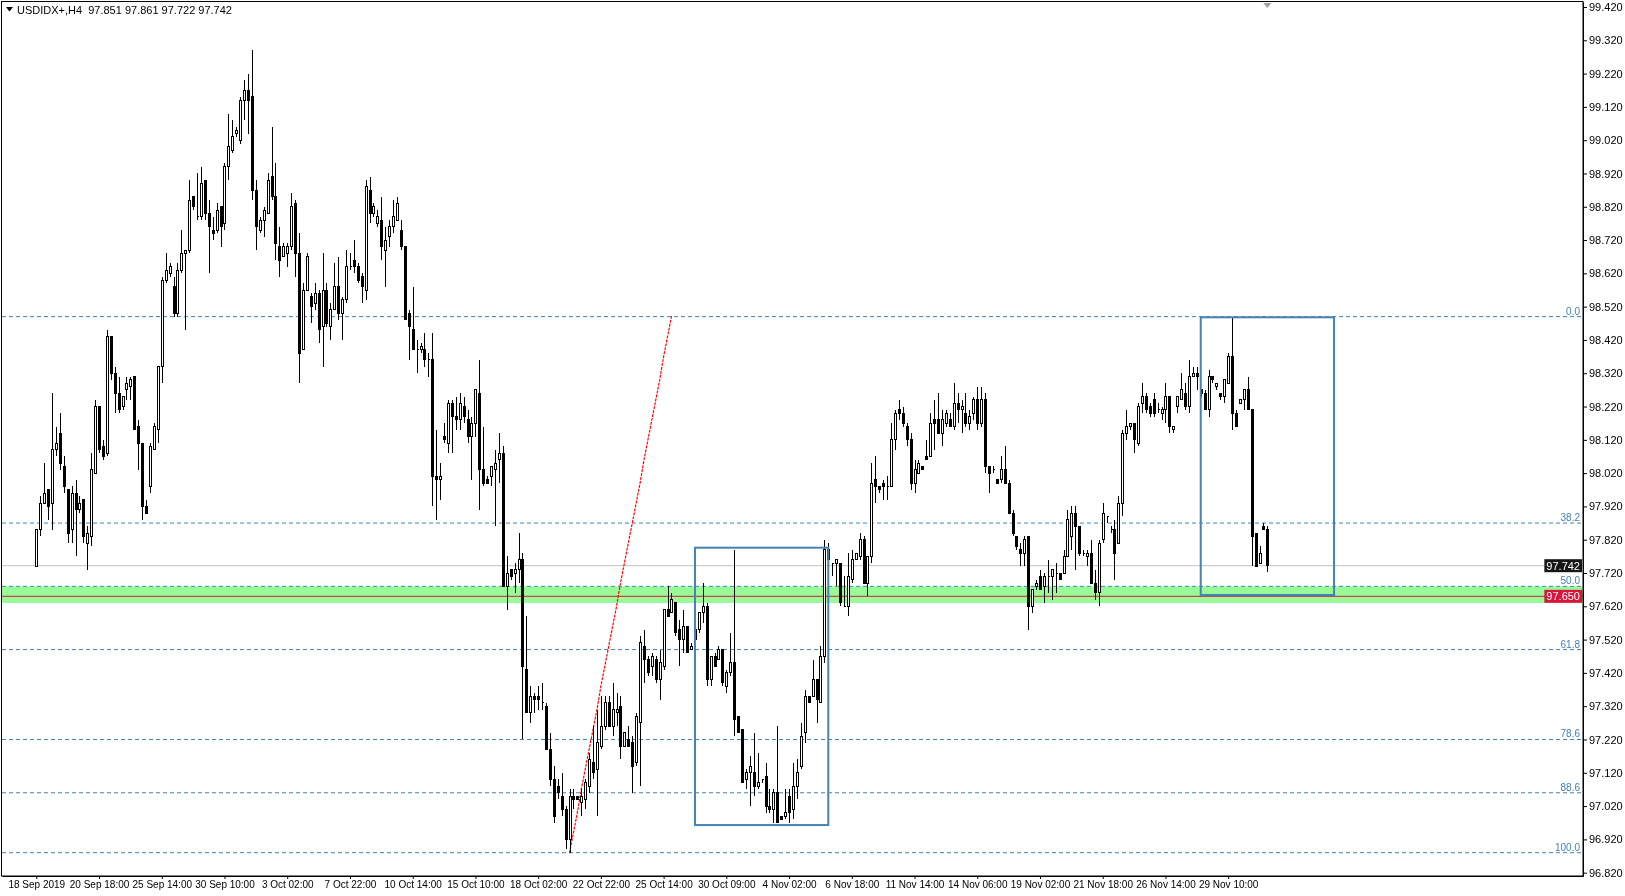 This screenshot has height=896, width=1625. What do you see at coordinates (1606, 206) in the screenshot?
I see `y-tick-label: 98.820` at bounding box center [1606, 206].